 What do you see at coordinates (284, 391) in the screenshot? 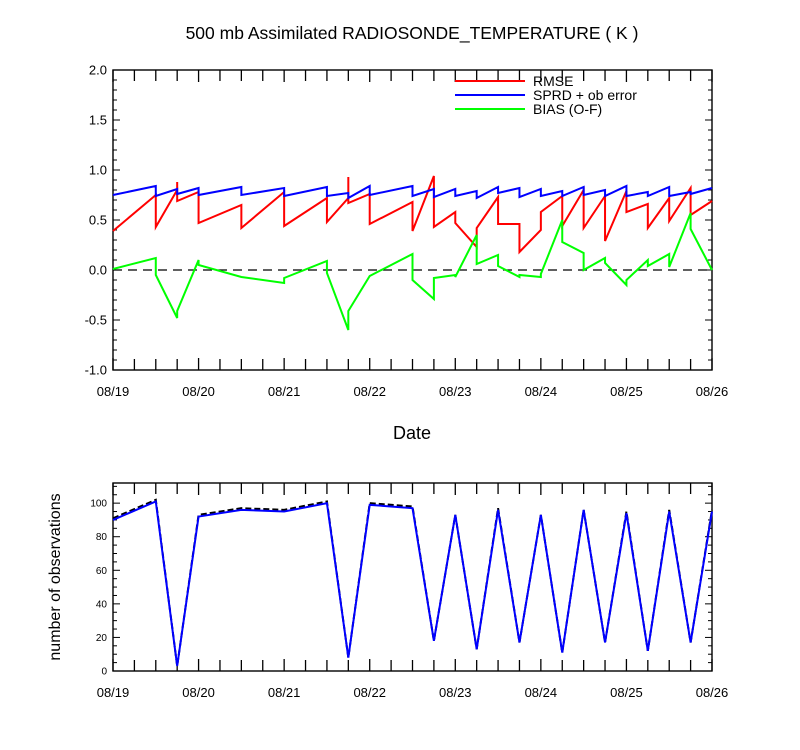
I see `top-x-tick-label: 08/21` at bounding box center [284, 391].